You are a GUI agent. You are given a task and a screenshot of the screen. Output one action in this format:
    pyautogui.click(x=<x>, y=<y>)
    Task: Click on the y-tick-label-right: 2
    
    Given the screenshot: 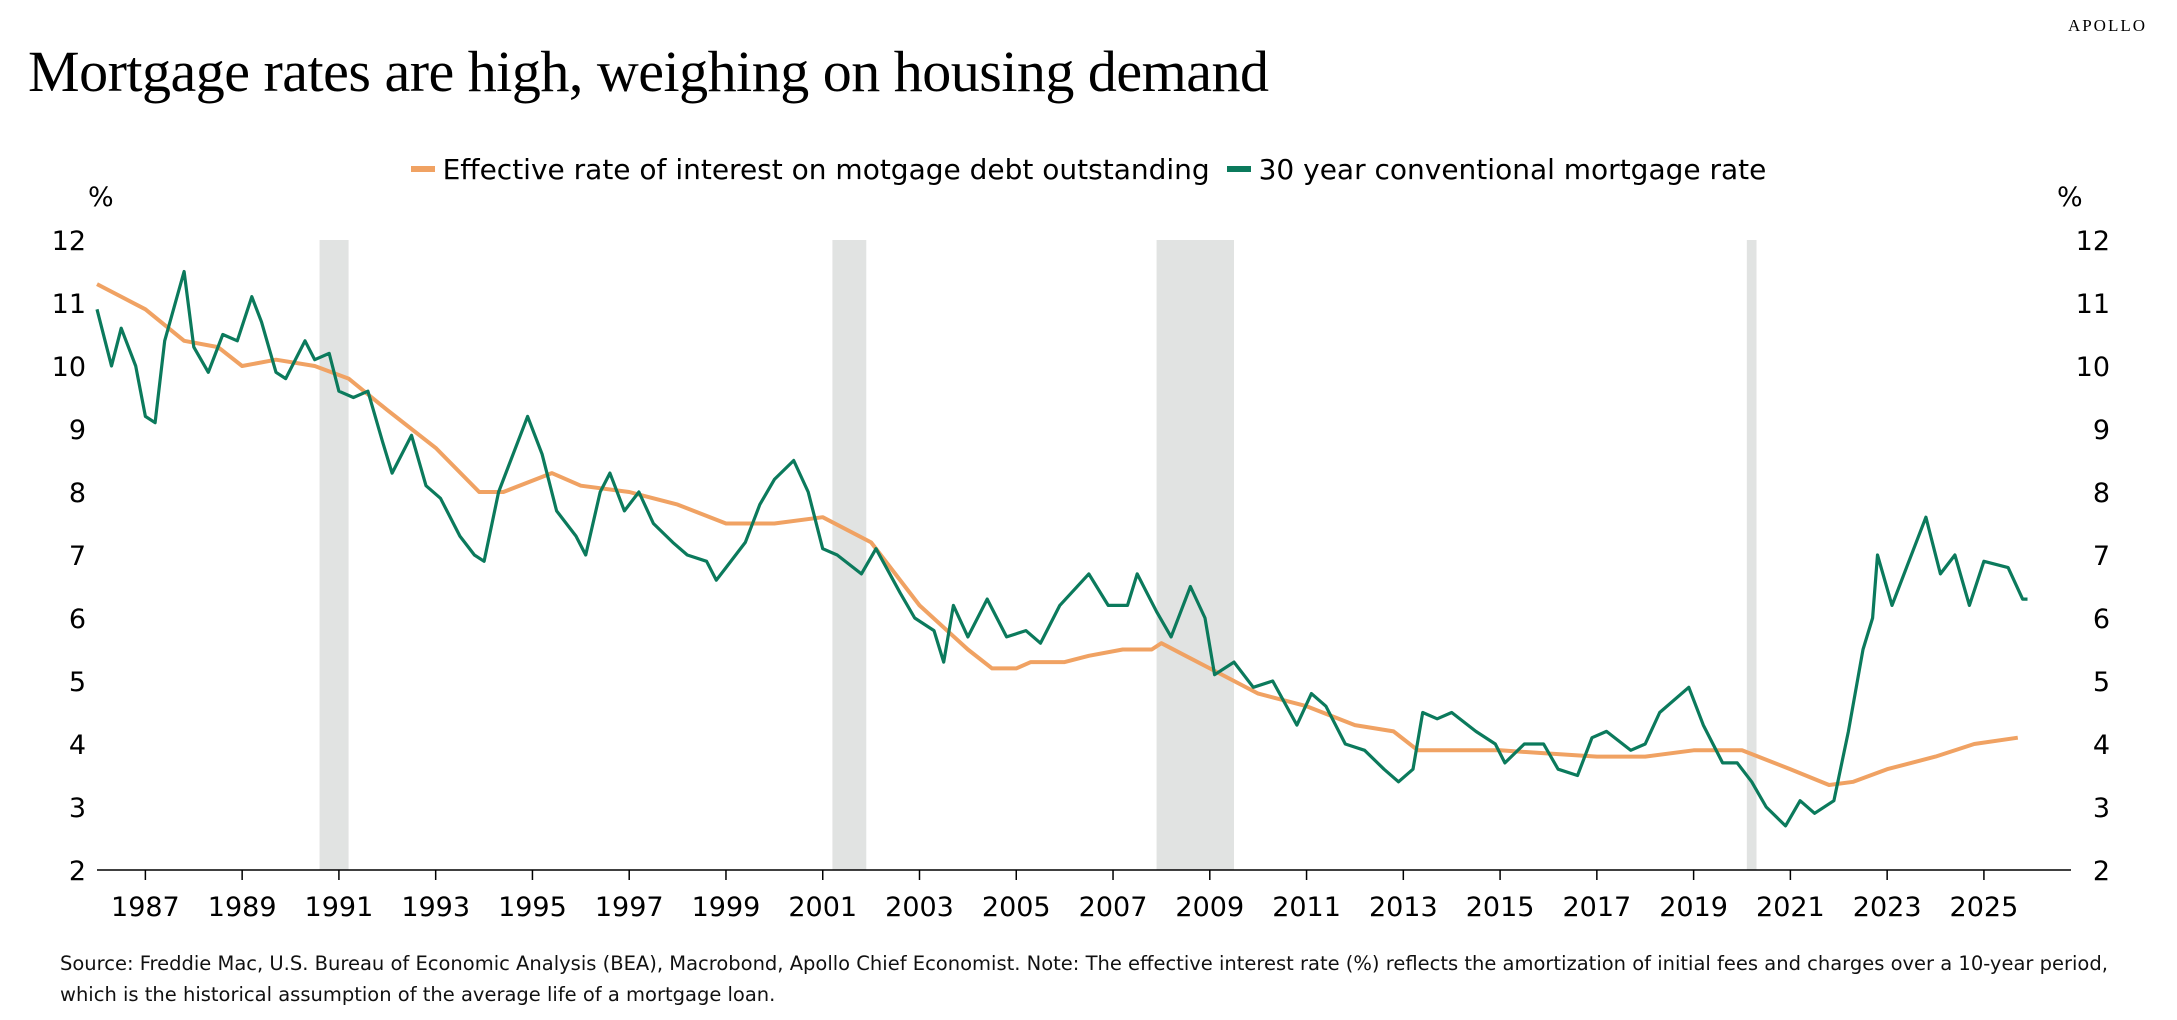 What is the action you would take?
    pyautogui.click(x=2101, y=871)
    